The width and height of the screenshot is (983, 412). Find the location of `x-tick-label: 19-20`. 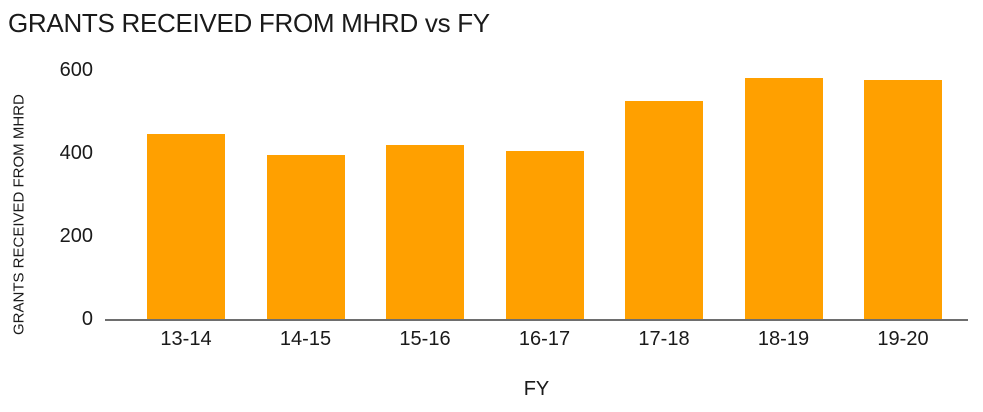

x-tick-label: 19-20 is located at coordinates (903, 339).